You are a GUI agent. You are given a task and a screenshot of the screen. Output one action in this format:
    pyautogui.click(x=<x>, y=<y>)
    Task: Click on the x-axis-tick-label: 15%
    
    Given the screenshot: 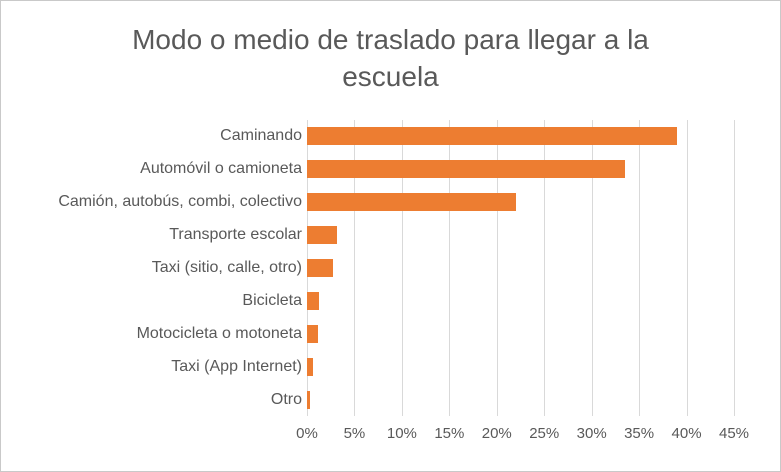 What is the action you would take?
    pyautogui.click(x=449, y=433)
    